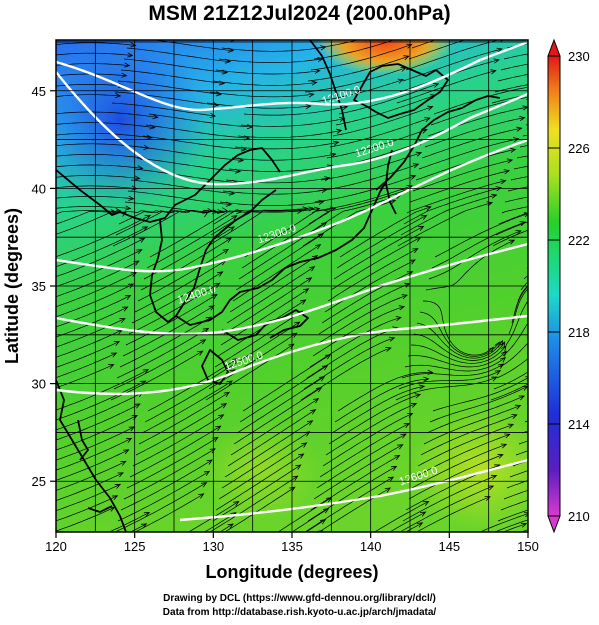 The width and height of the screenshot is (599, 625). I want to click on colorbar: 210 214 218 222 226 230, so click(568, 286).